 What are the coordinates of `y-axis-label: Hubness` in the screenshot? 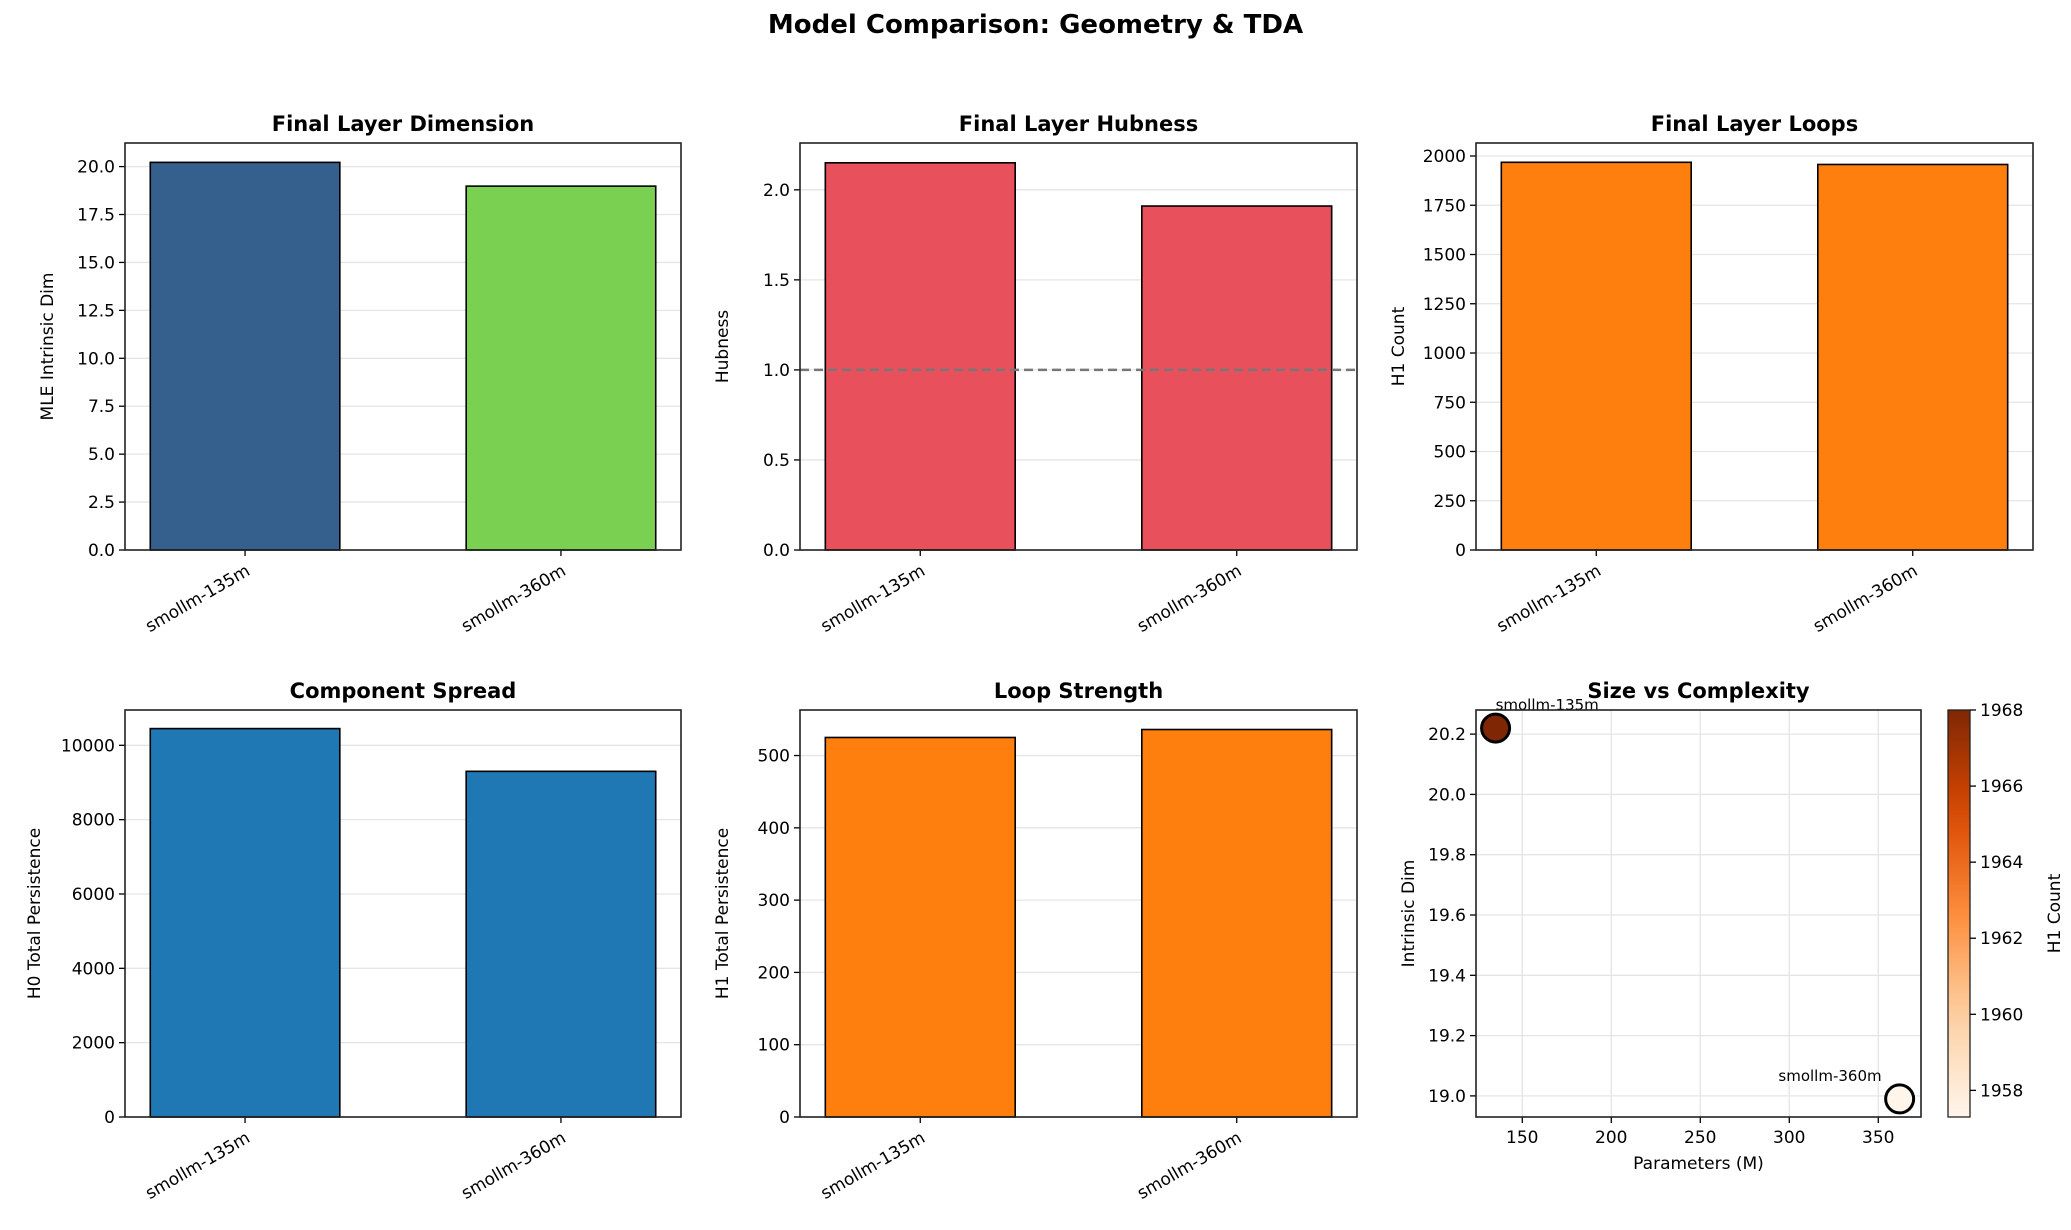 It's located at (723, 346).